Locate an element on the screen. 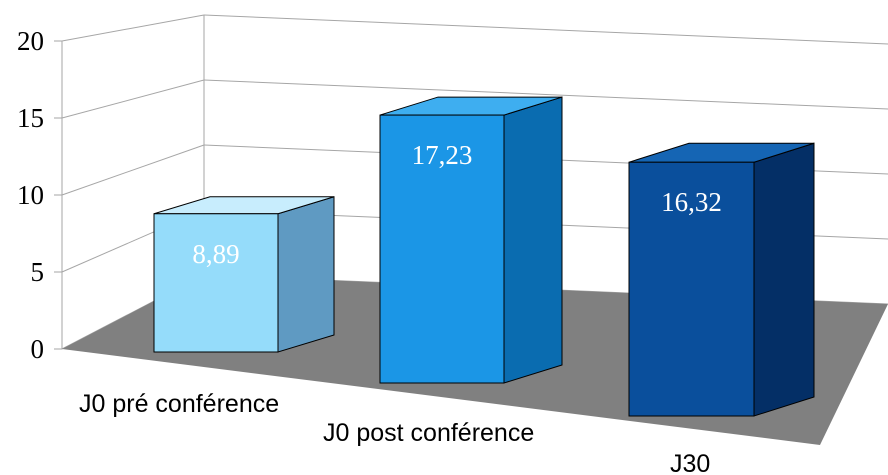  y-tick-label: 5 is located at coordinates (38, 272).